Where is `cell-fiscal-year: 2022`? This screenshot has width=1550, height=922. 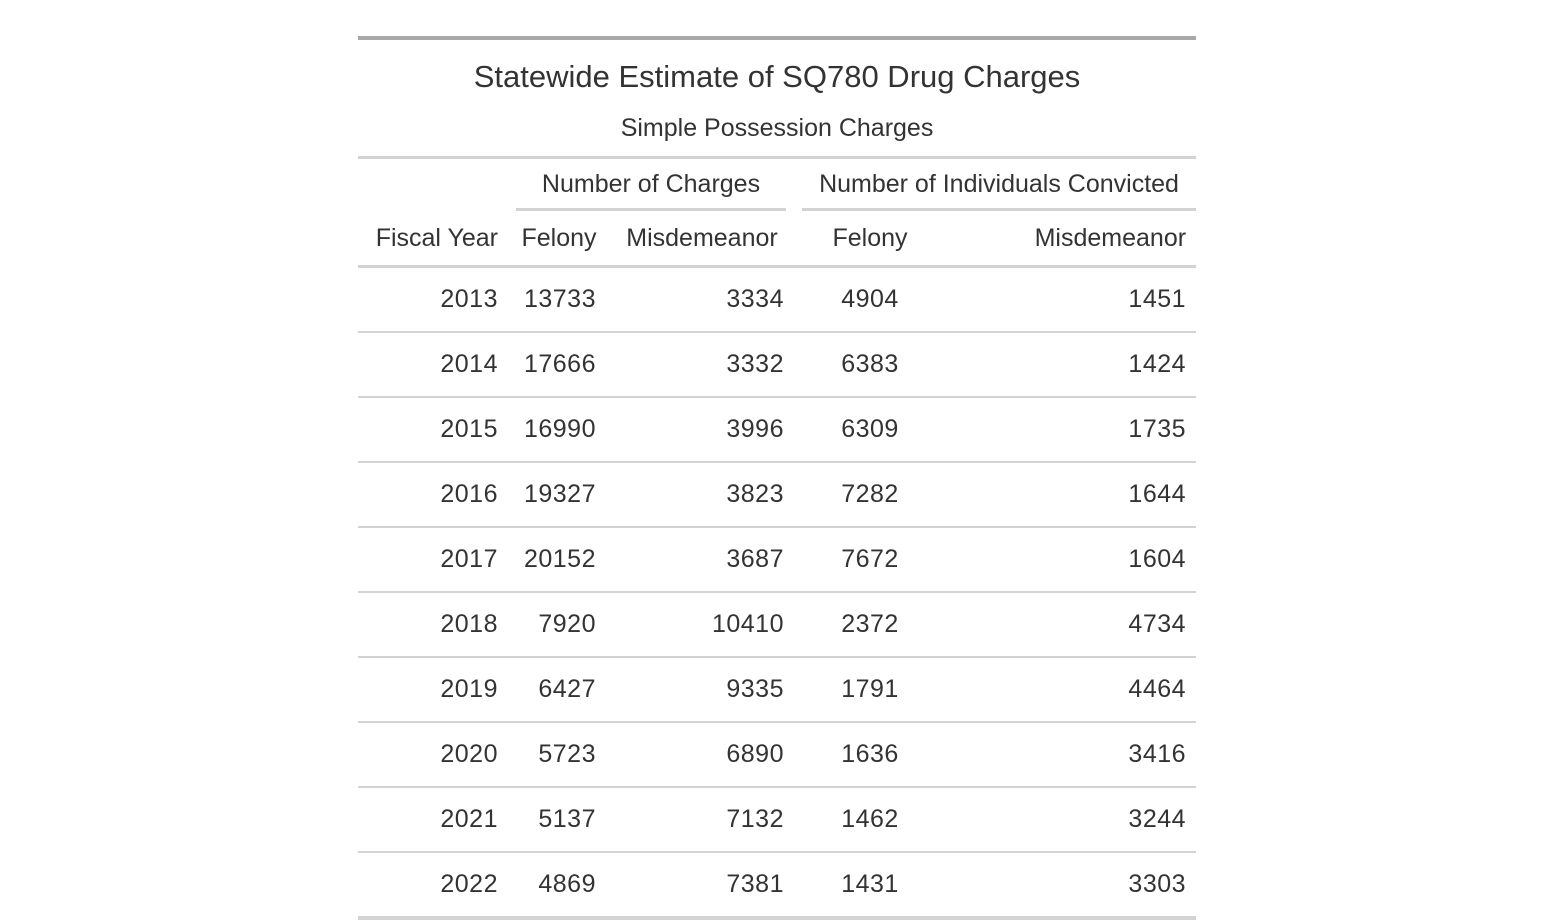 cell-fiscal-year: 2022 is located at coordinates (433, 884).